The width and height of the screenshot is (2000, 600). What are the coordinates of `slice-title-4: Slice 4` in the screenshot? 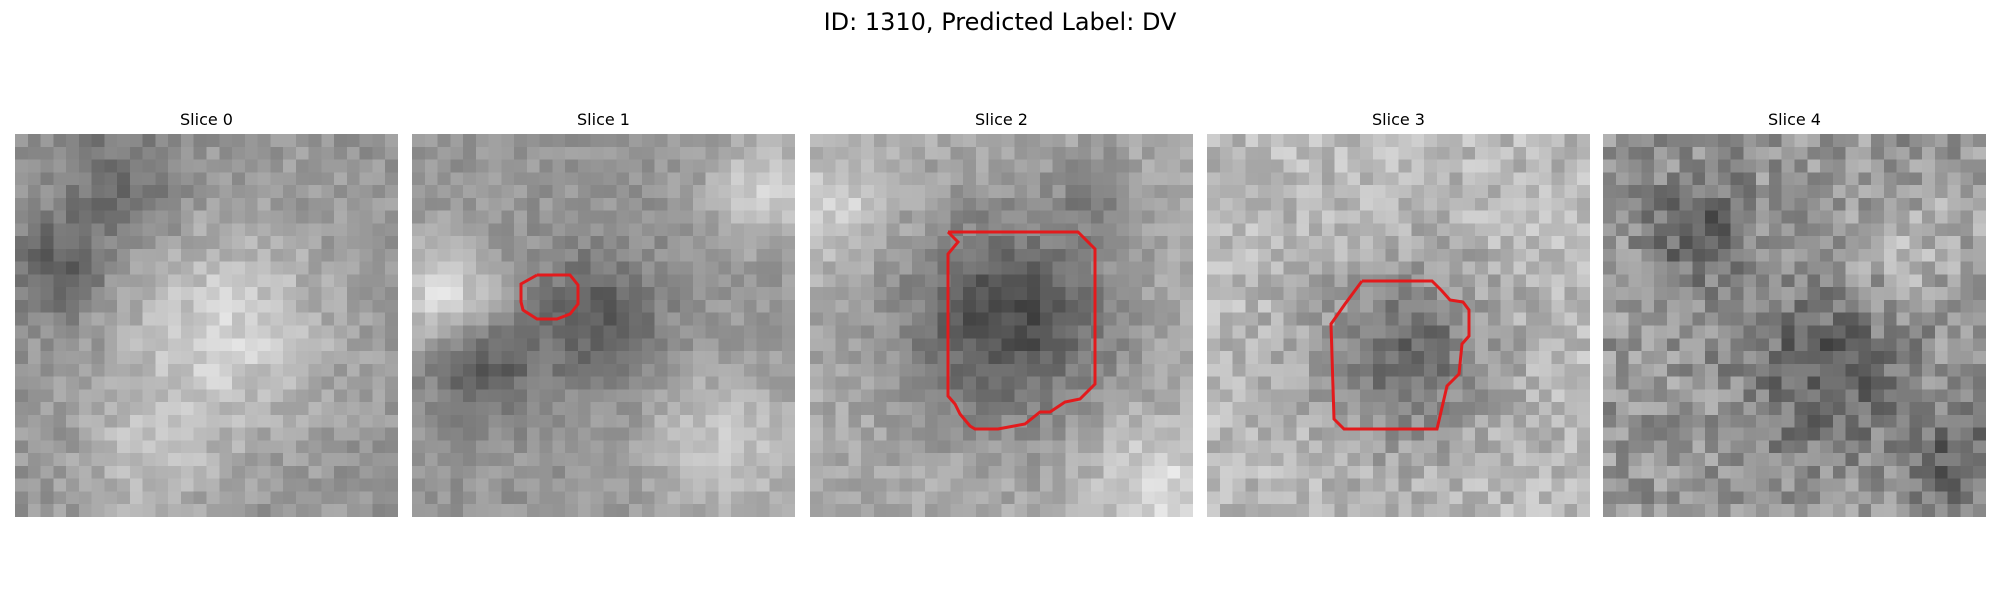 It's located at (1794, 119).